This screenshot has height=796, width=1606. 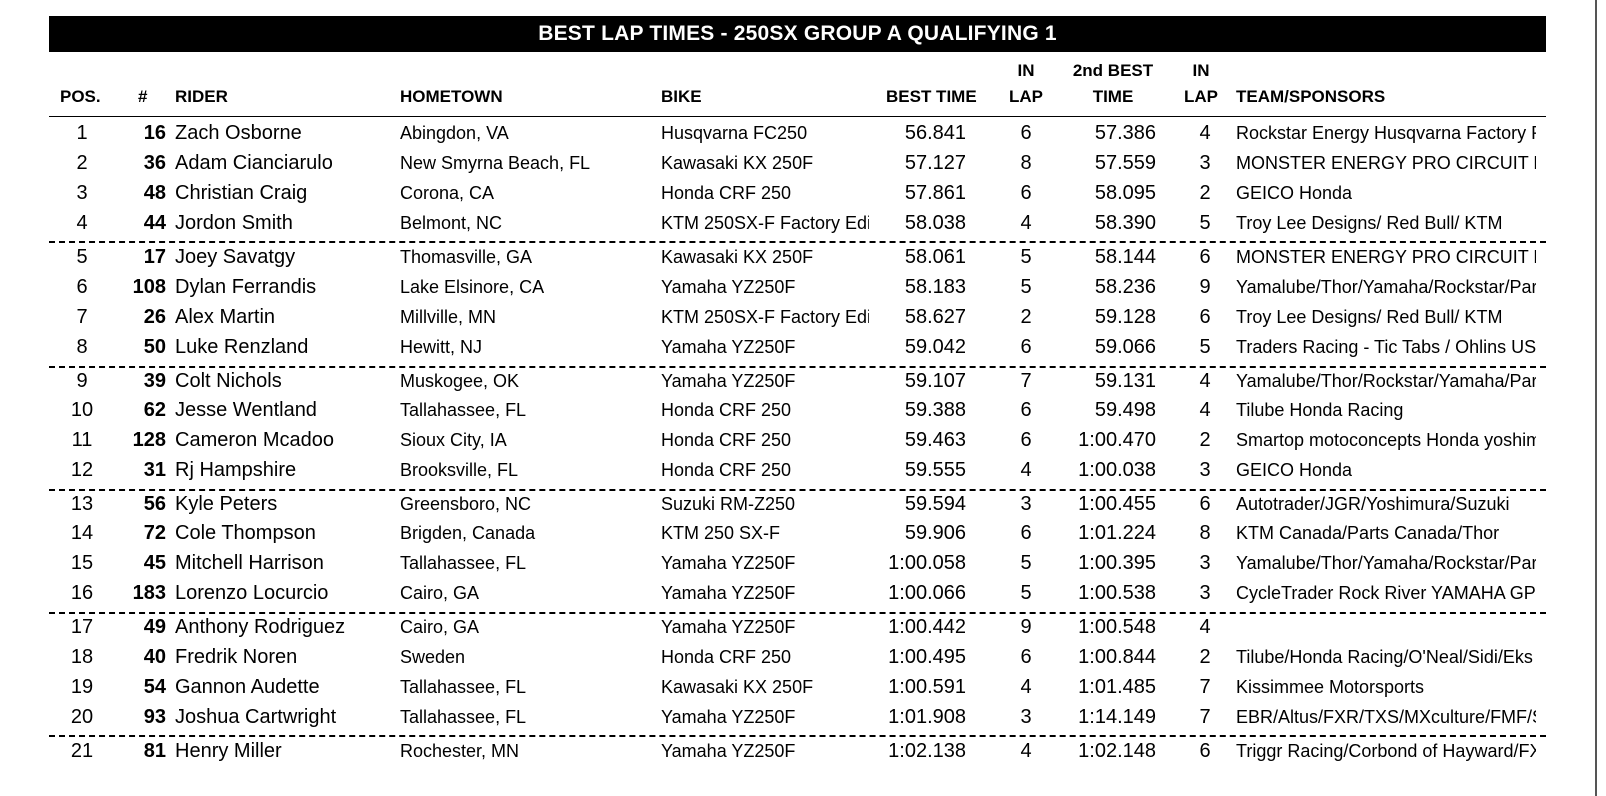 What do you see at coordinates (927, 627) in the screenshot?
I see `row-best-time: 1:00.442` at bounding box center [927, 627].